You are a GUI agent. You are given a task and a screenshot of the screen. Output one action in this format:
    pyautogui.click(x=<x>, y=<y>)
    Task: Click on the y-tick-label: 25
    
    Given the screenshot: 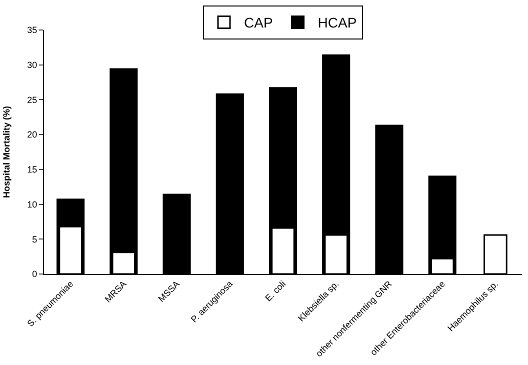 What is the action you would take?
    pyautogui.click(x=32, y=99)
    